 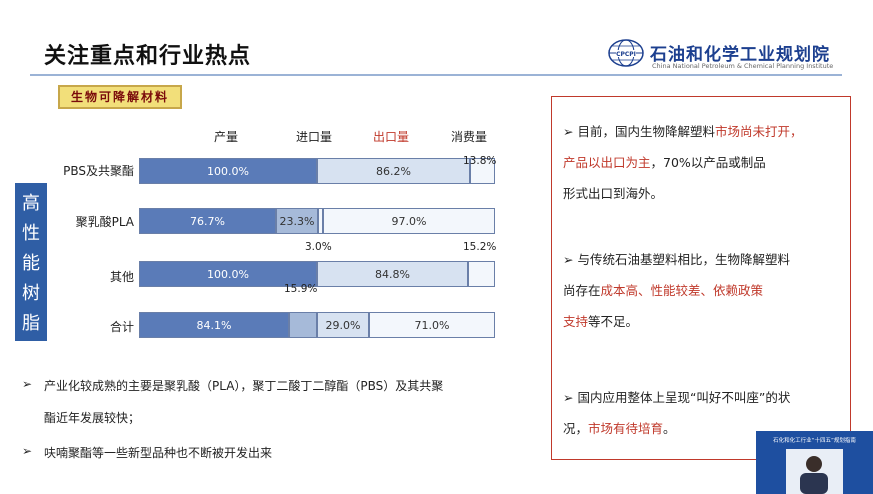 What do you see at coordinates (480, 161) in the screenshot?
I see `data-label-pbs-consumption: 13.8%` at bounding box center [480, 161].